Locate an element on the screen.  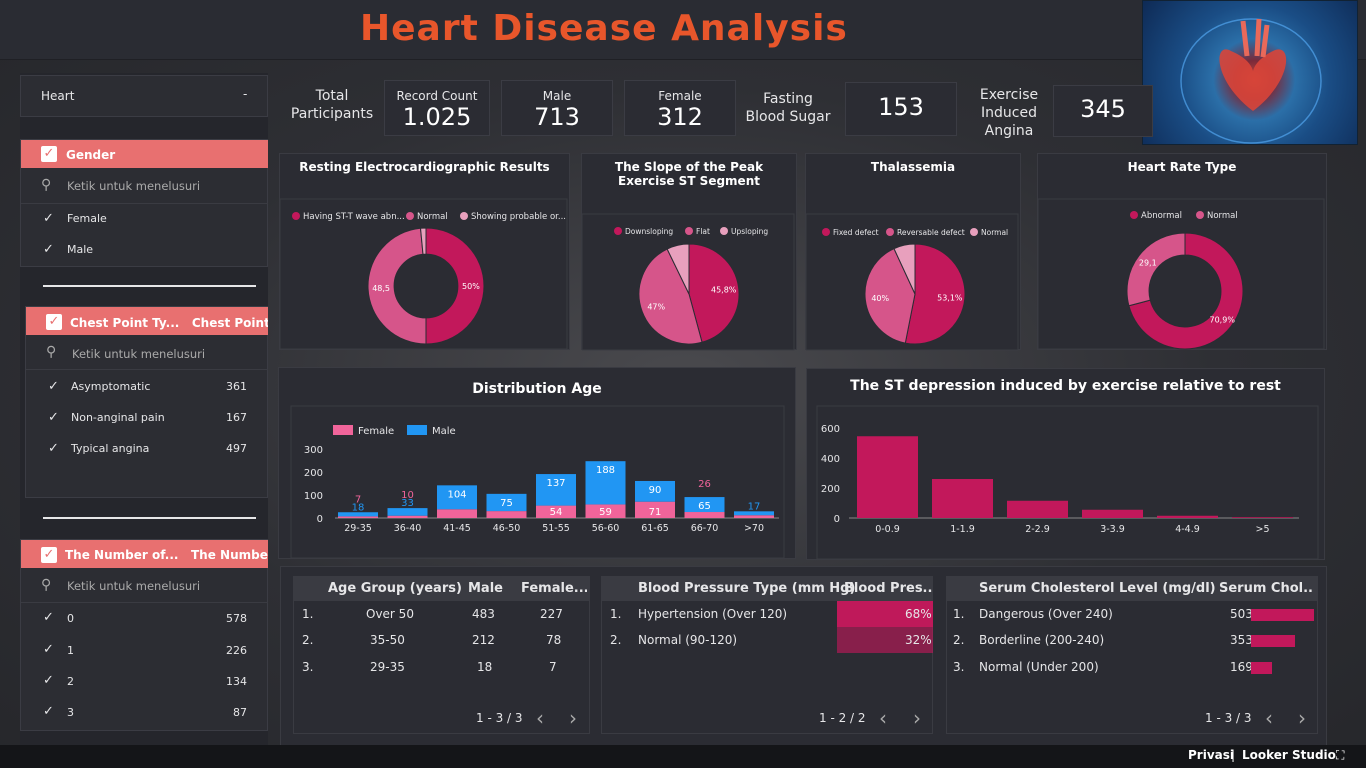
bp-type-cell: Normal (90-120) is located at coordinates (688, 640).